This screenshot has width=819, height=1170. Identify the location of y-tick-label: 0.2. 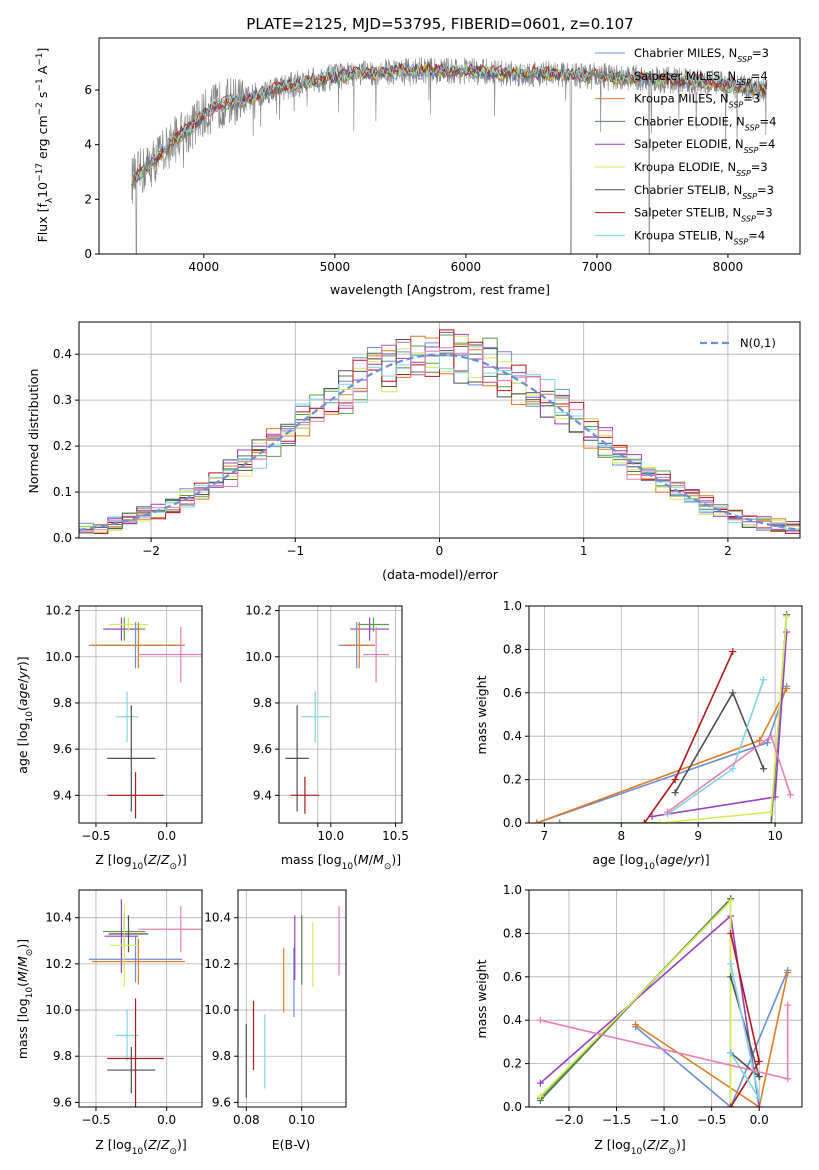
(512, 780).